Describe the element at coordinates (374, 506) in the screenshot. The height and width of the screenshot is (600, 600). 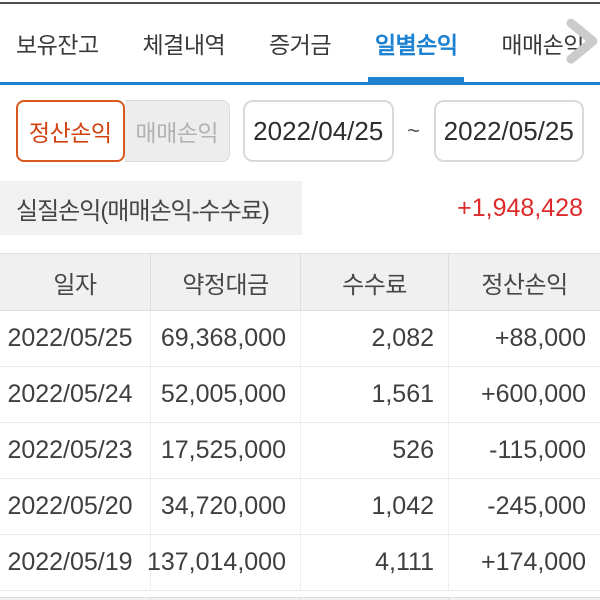
I see `cell-fee: 1,042` at that location.